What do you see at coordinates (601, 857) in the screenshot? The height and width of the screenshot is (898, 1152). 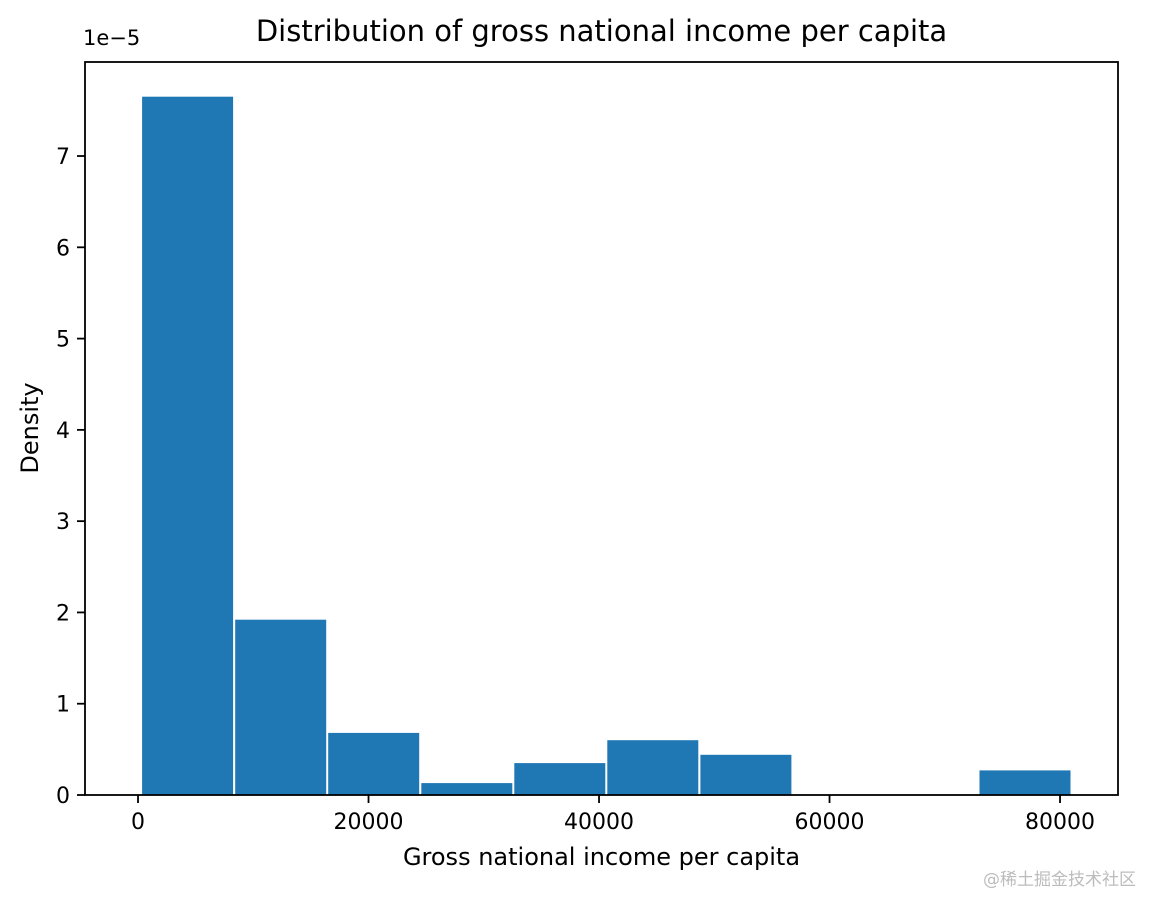 I see `x-axis-label: Gross national income per capita` at bounding box center [601, 857].